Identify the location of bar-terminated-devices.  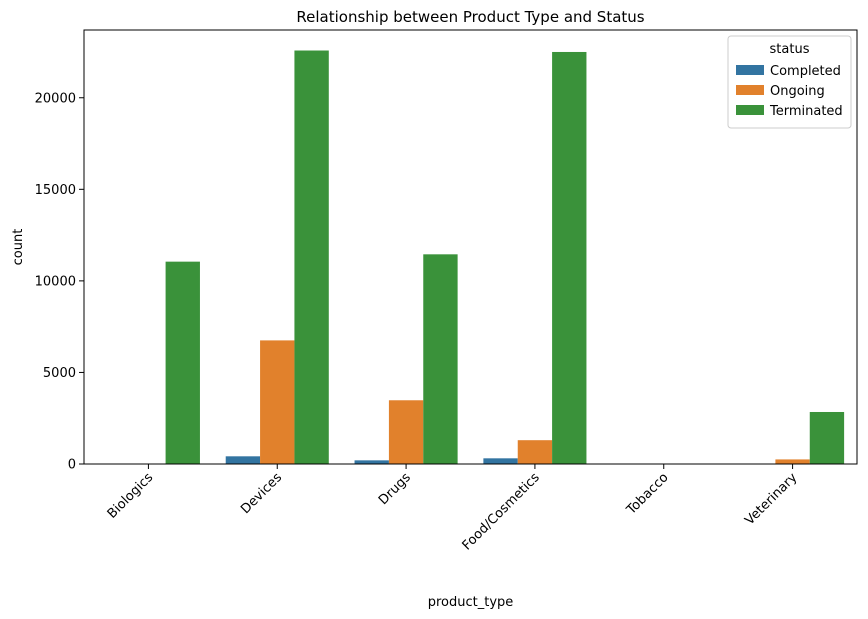
(311, 257).